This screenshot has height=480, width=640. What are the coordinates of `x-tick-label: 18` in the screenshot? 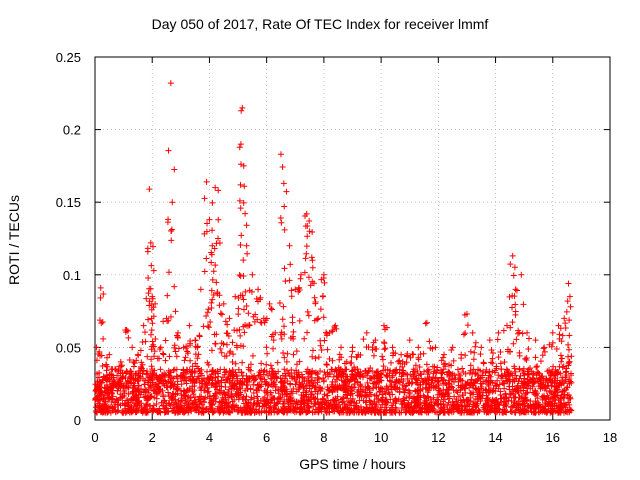 It's located at (610, 437).